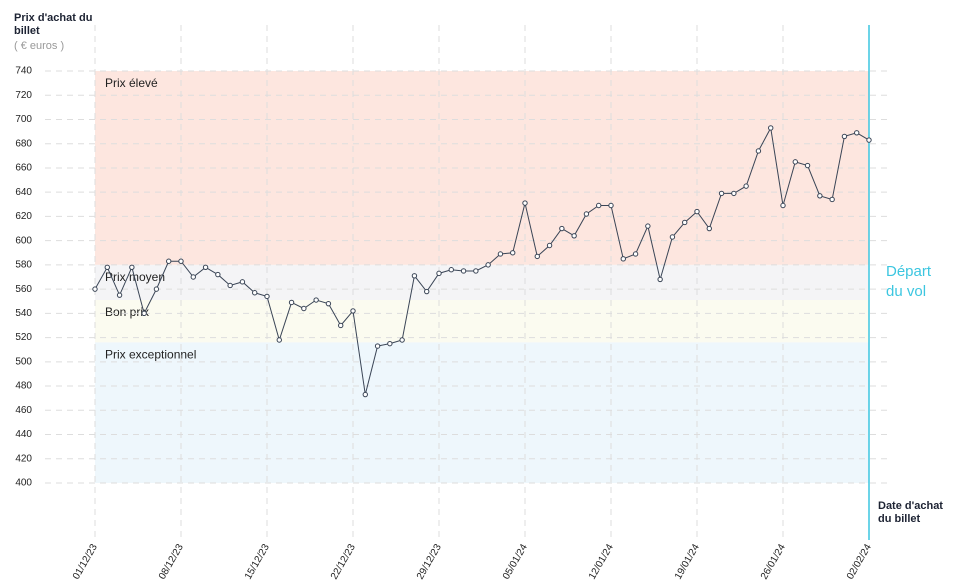 This screenshot has height=585, width=958. Describe the element at coordinates (23, 240) in the screenshot. I see `y-tick-label: 600` at that location.